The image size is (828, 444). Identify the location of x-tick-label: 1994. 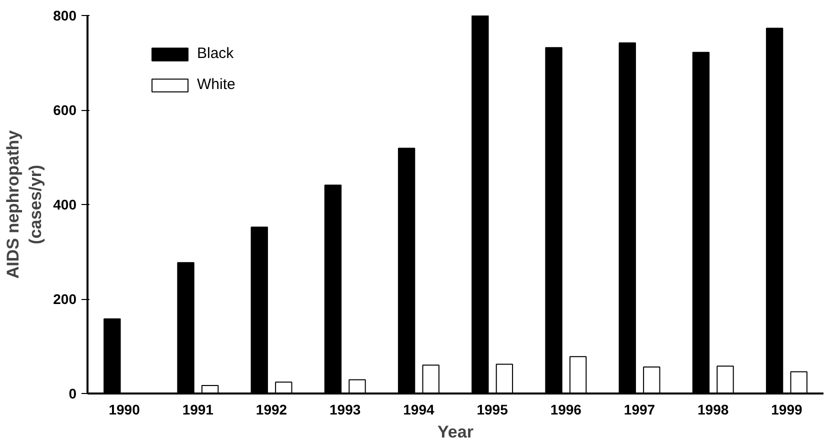
(418, 410).